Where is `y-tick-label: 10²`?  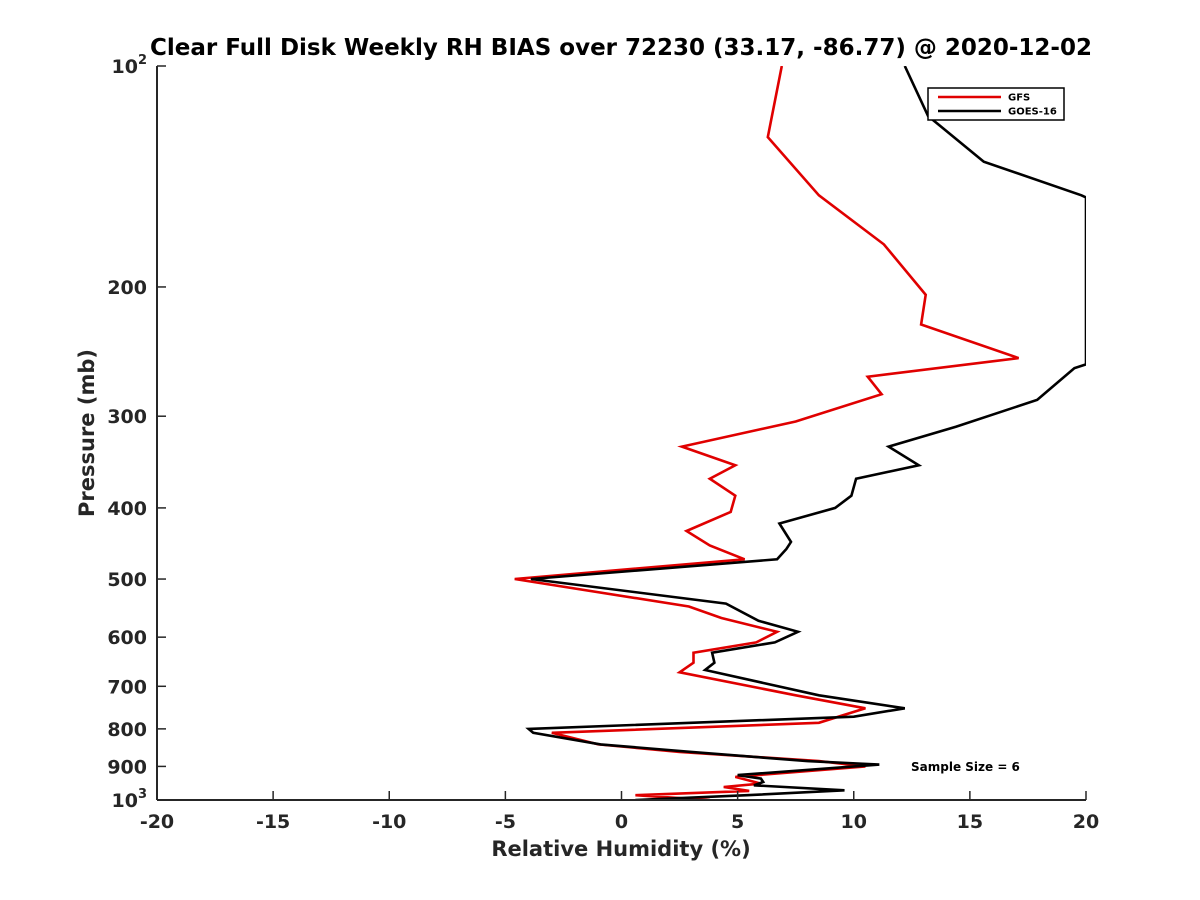
y-tick-label: 10² is located at coordinates (130, 65).